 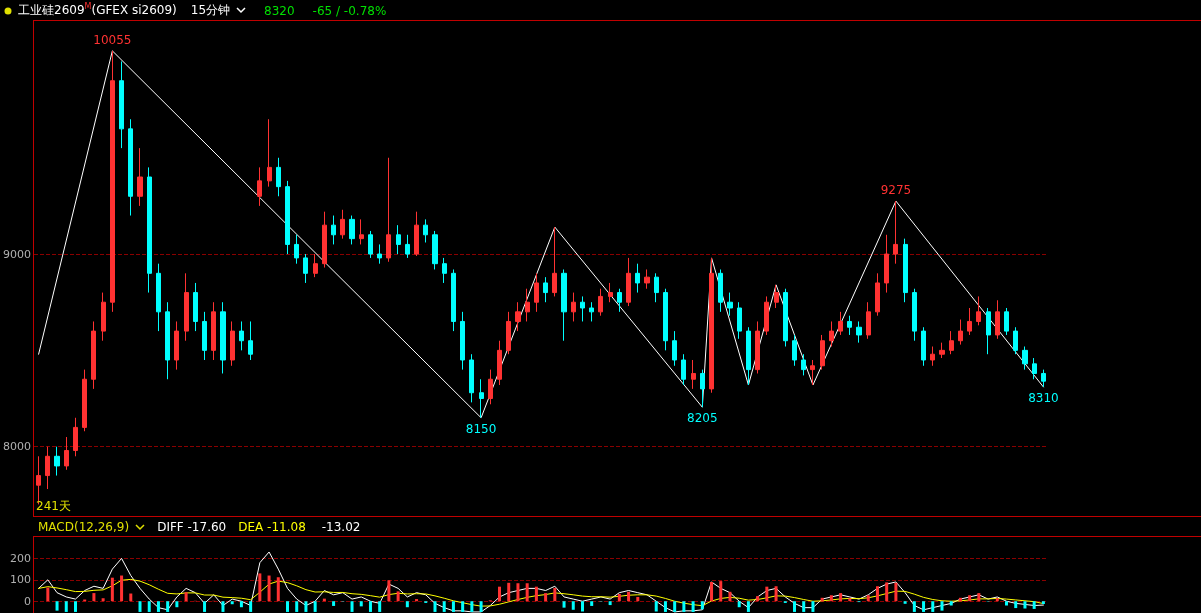 What do you see at coordinates (53, 506) in the screenshot?
I see `annotation: 241天` at bounding box center [53, 506].